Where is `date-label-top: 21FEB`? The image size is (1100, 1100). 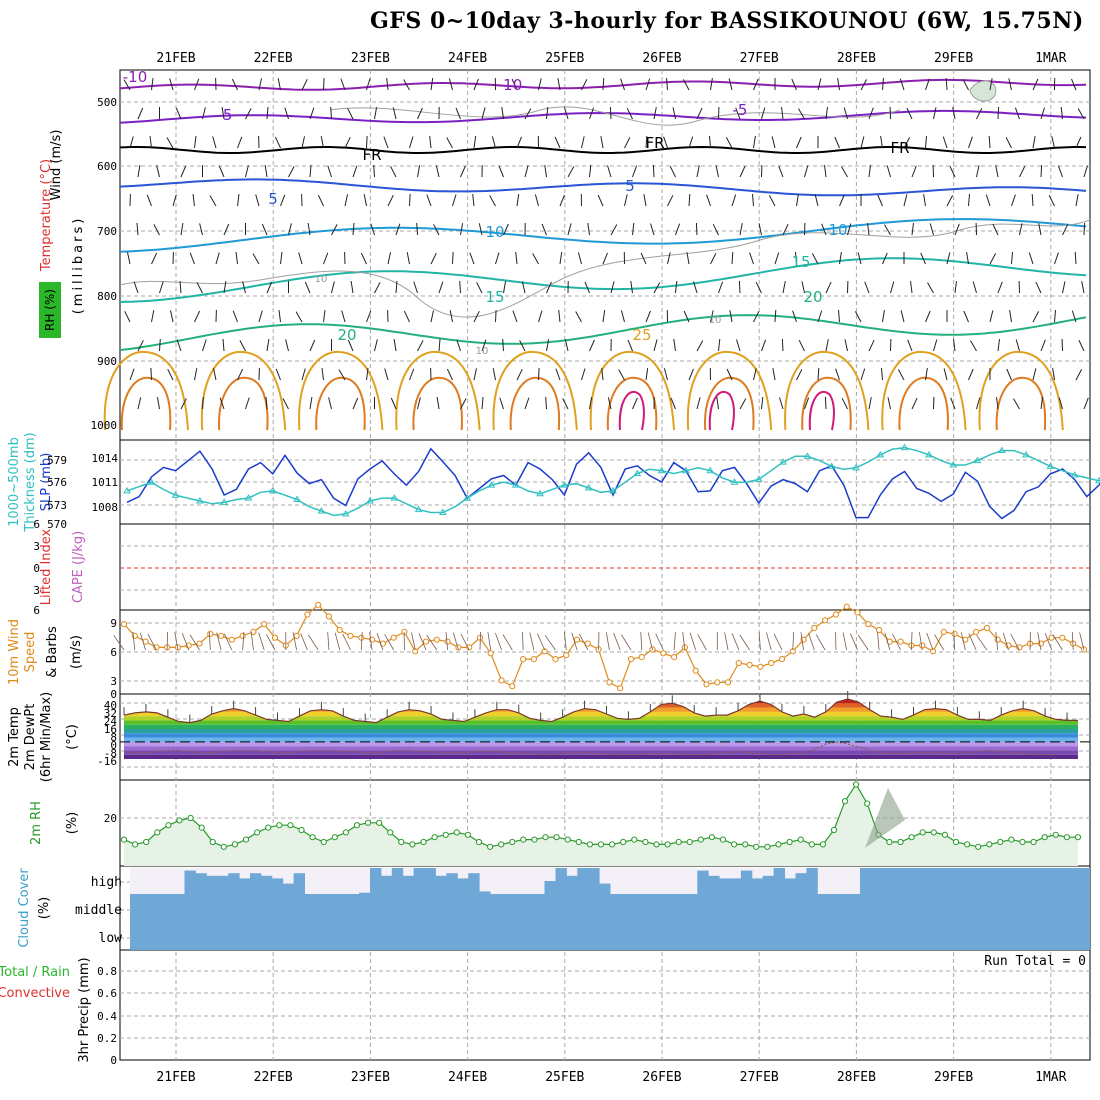 date-label-top: 21FEB is located at coordinates (175, 58).